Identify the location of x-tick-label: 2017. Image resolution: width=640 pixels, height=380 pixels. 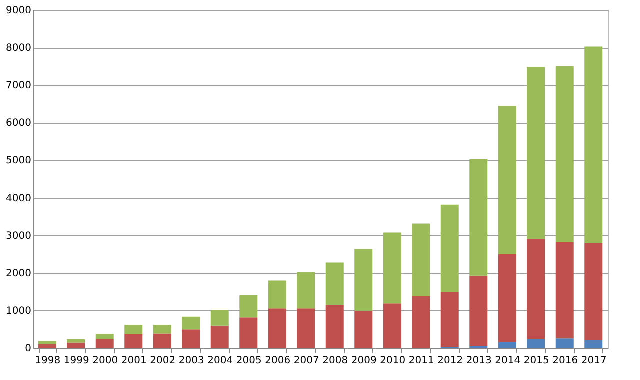
(594, 361).